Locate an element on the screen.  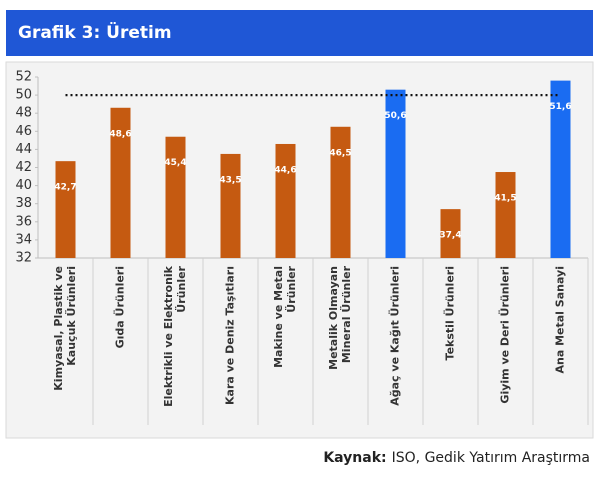
y-tick-label: 52 is located at coordinates (23, 77).